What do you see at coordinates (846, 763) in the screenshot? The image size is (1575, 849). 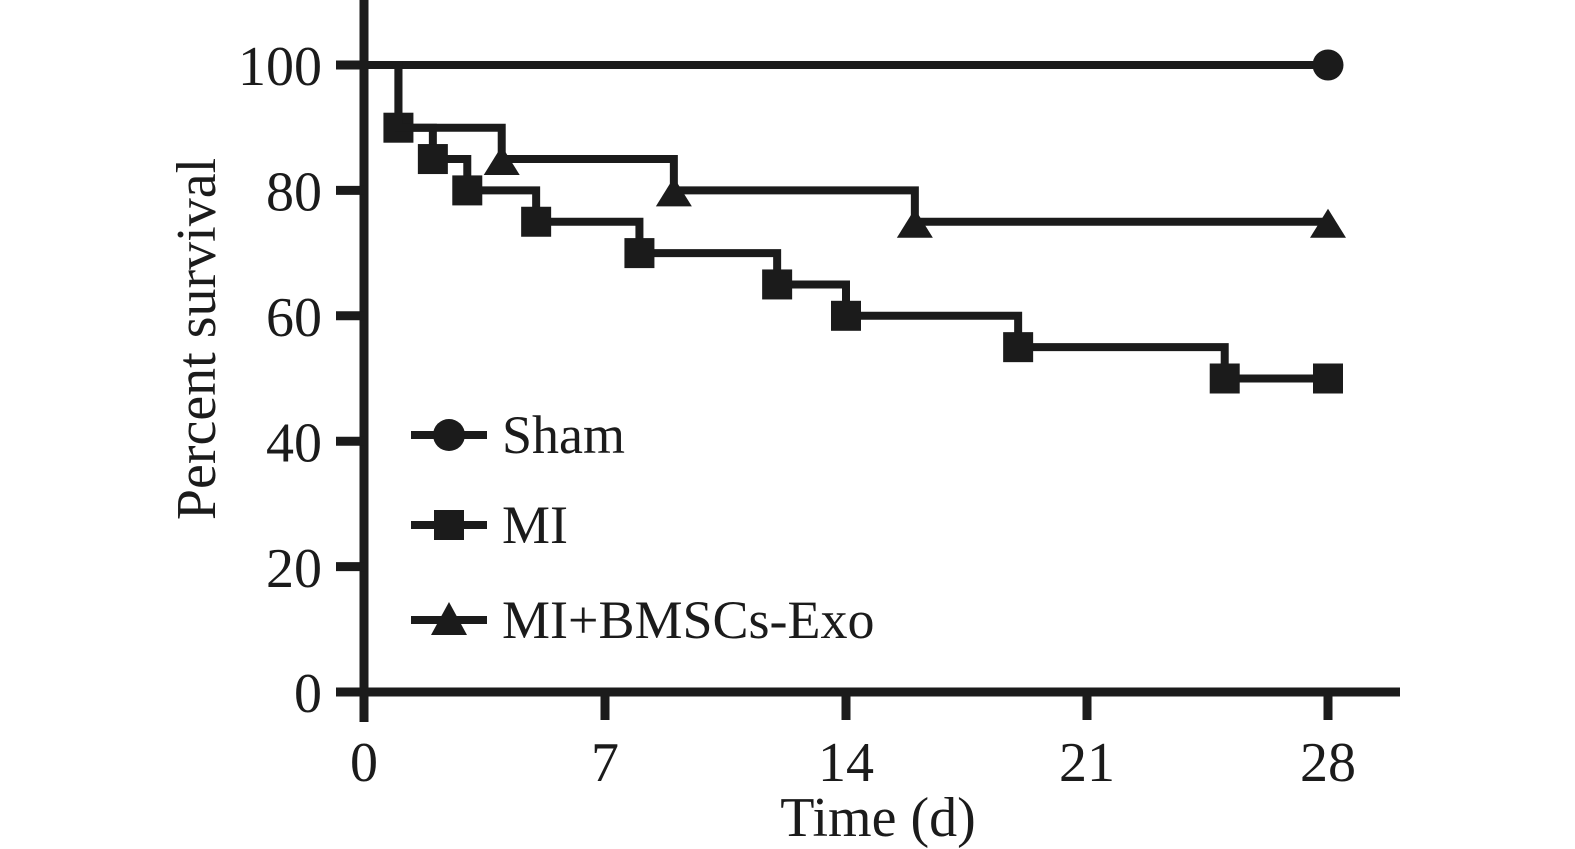 I see `x-tick-label: 14` at bounding box center [846, 763].